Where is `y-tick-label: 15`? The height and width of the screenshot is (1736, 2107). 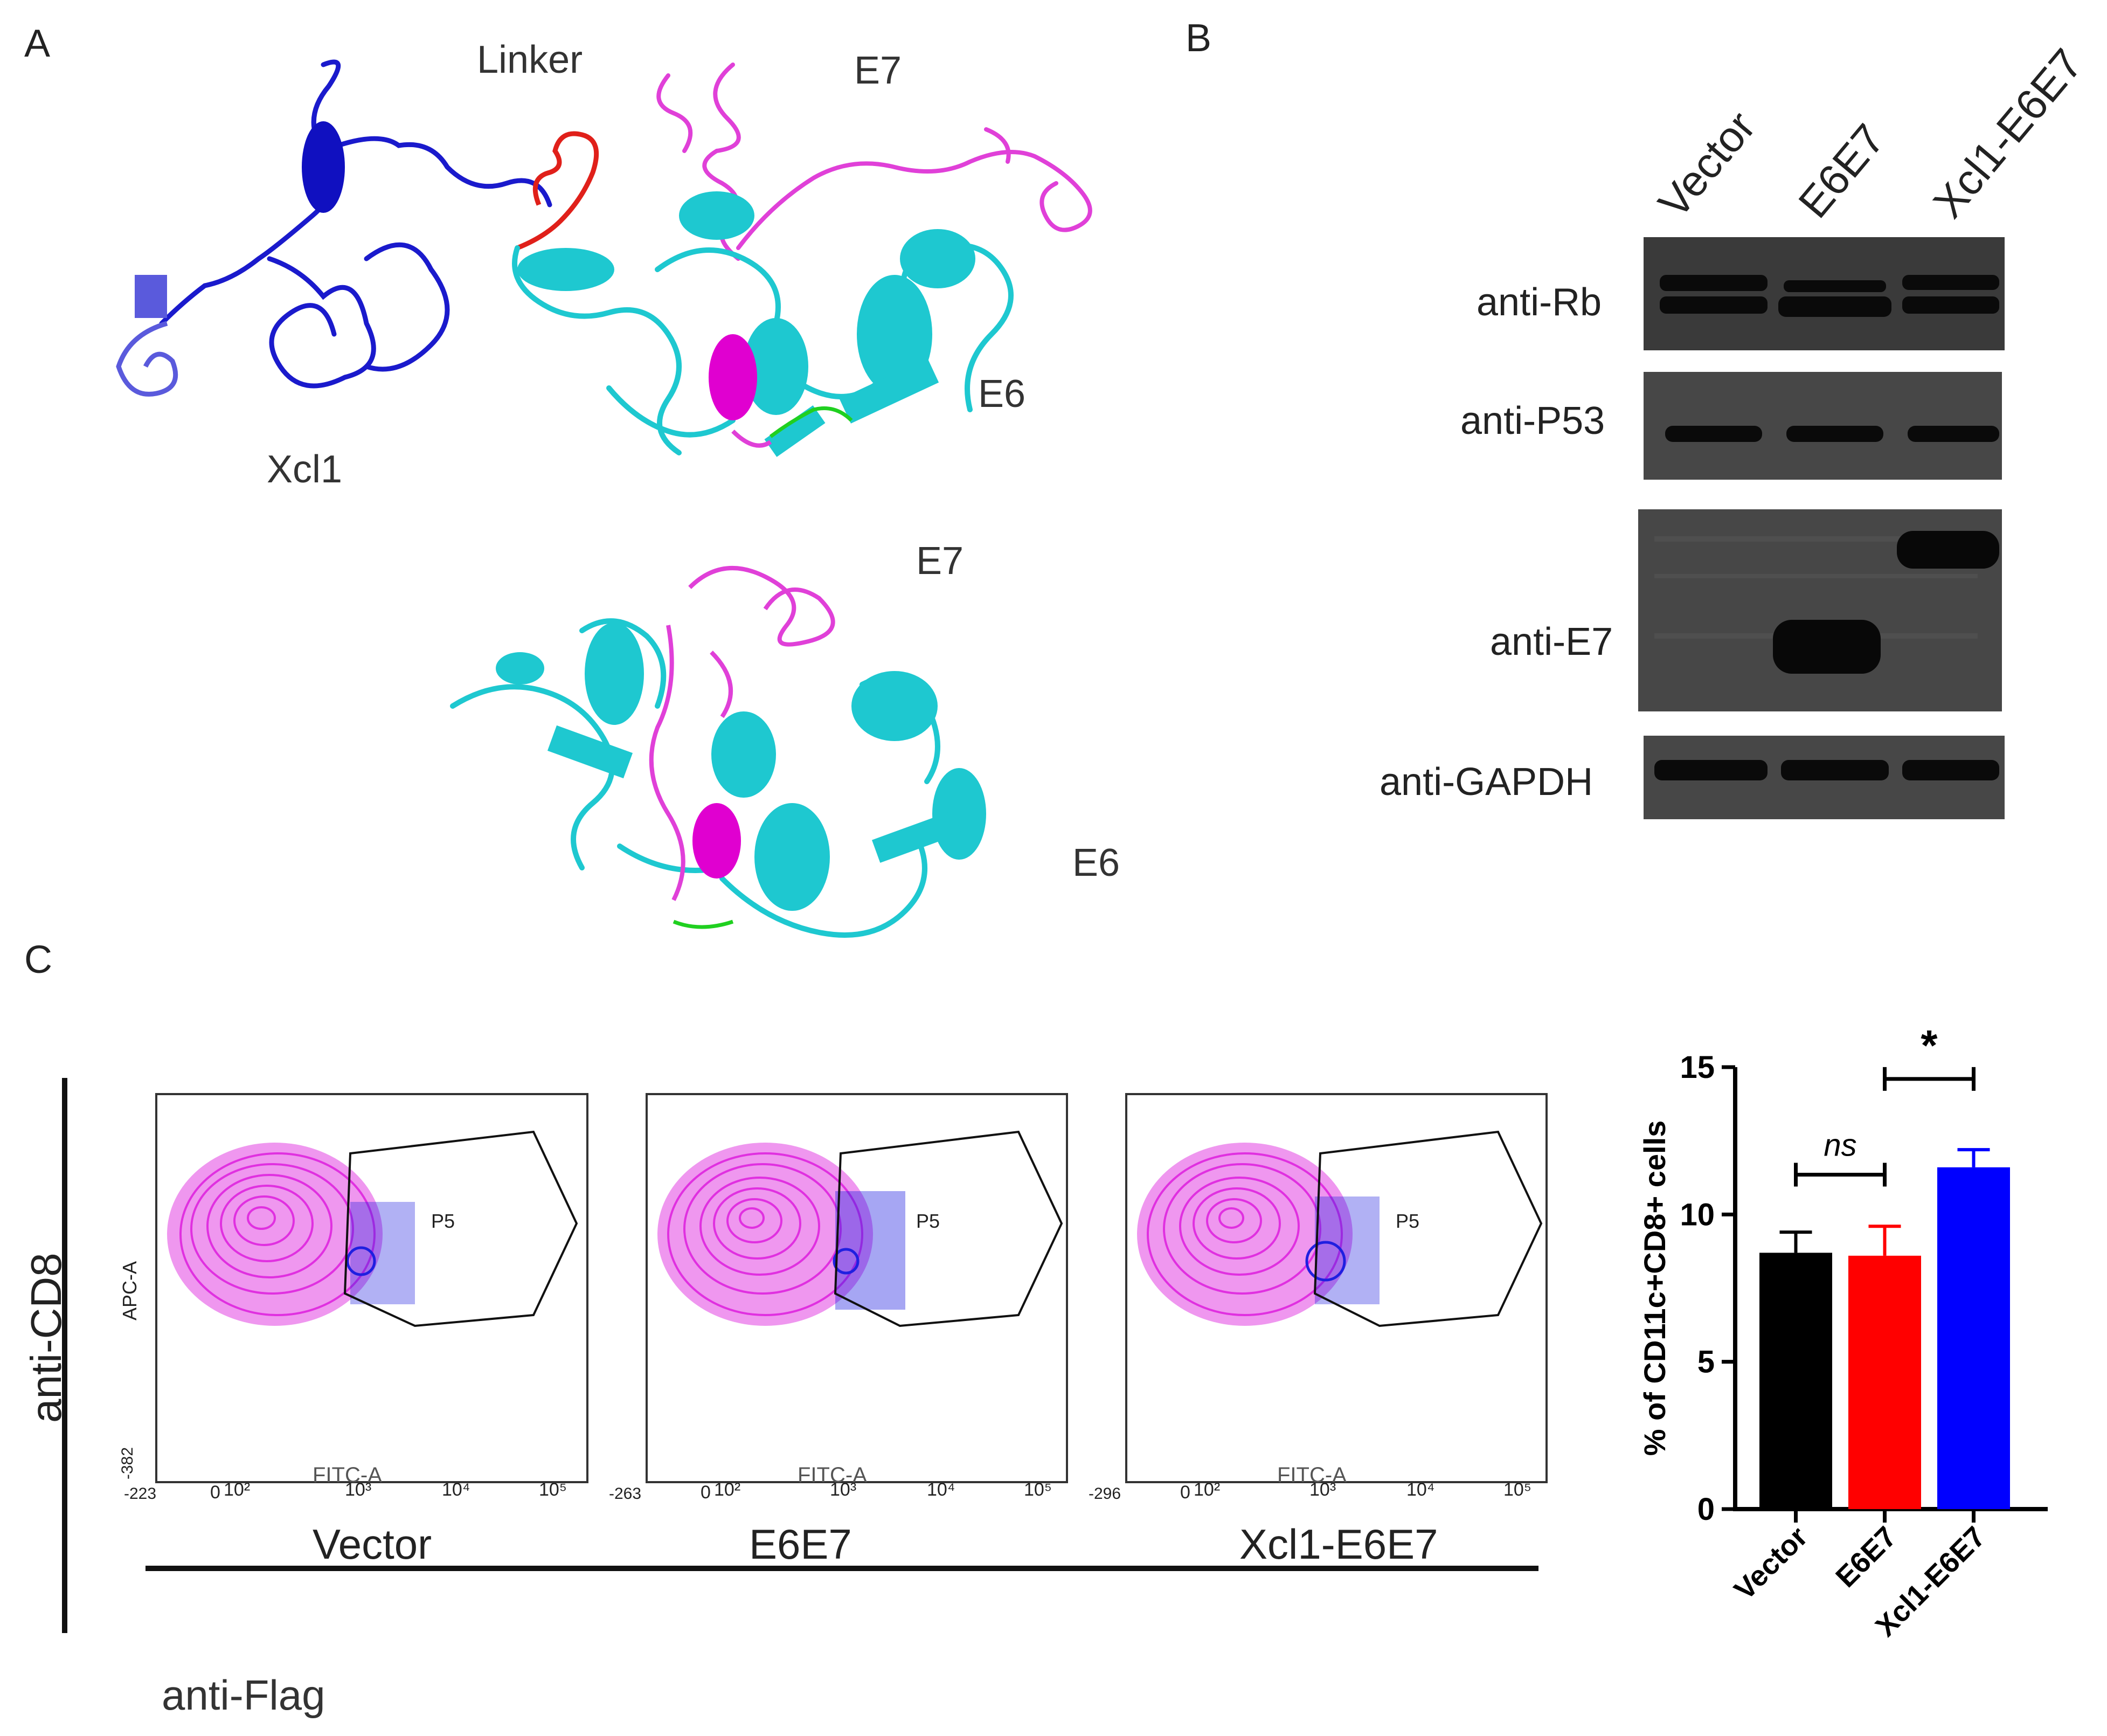 y-tick-label: 15 is located at coordinates (1697, 1067).